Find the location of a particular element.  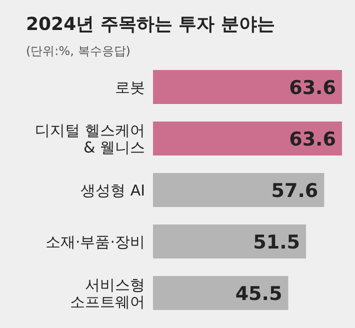

category-label: 로봇 is located at coordinates (130, 87).